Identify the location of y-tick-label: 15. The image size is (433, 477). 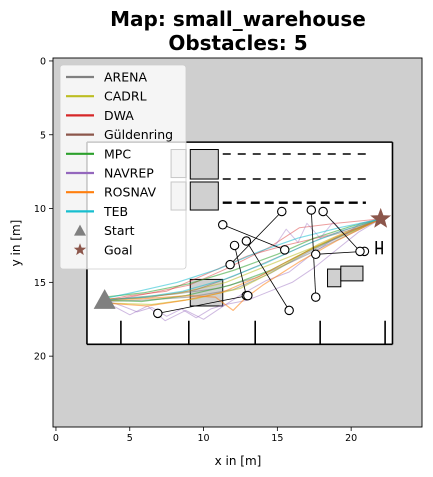
(40, 283).